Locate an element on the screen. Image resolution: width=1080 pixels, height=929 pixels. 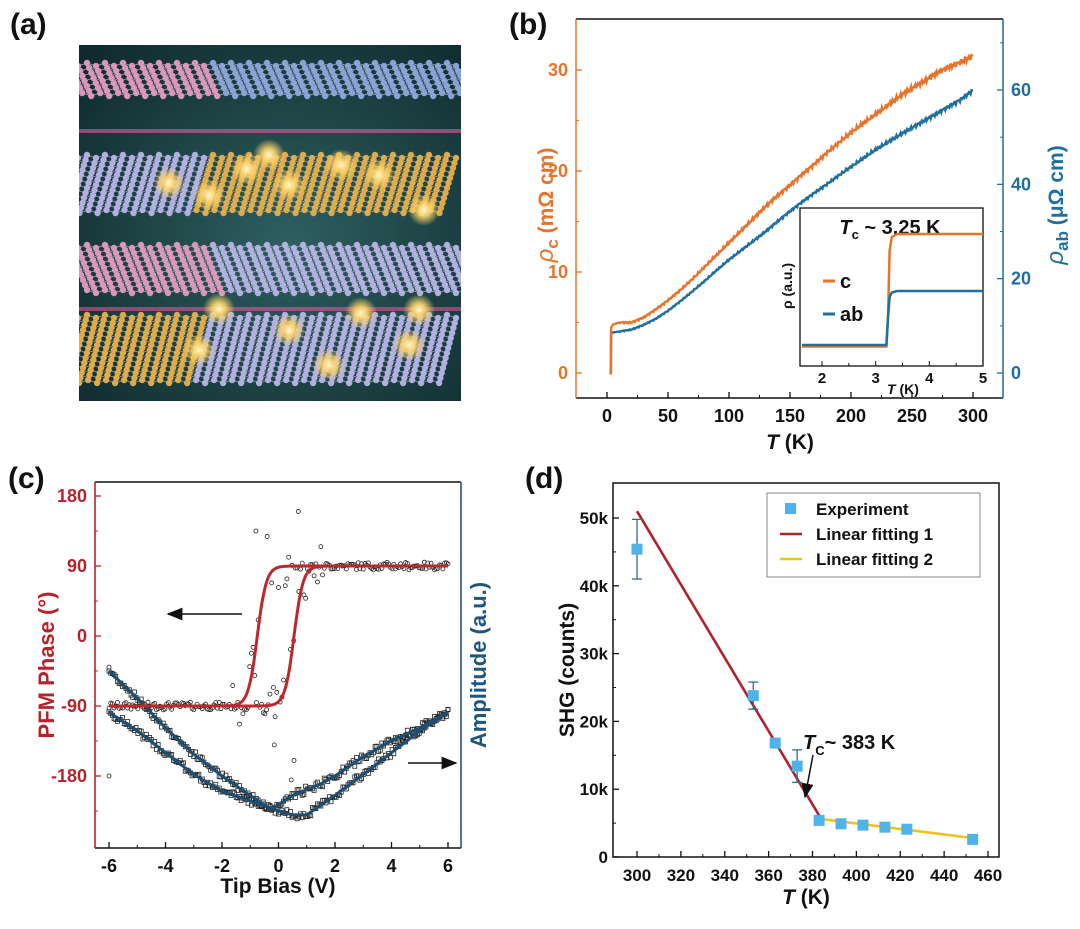
legend-label: Linear fitting 1 is located at coordinates (874, 534).